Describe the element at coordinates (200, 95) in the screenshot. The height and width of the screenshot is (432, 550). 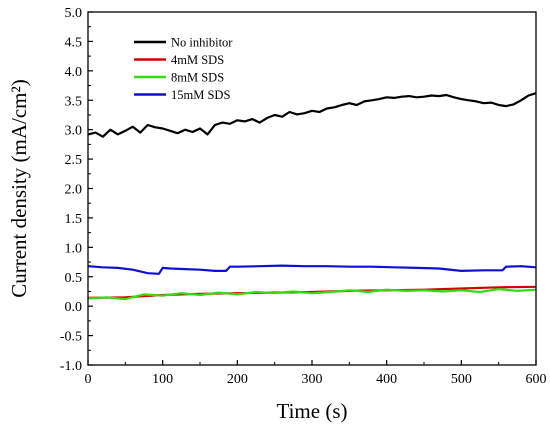
I see `legend-label: 15mM SDS` at that location.